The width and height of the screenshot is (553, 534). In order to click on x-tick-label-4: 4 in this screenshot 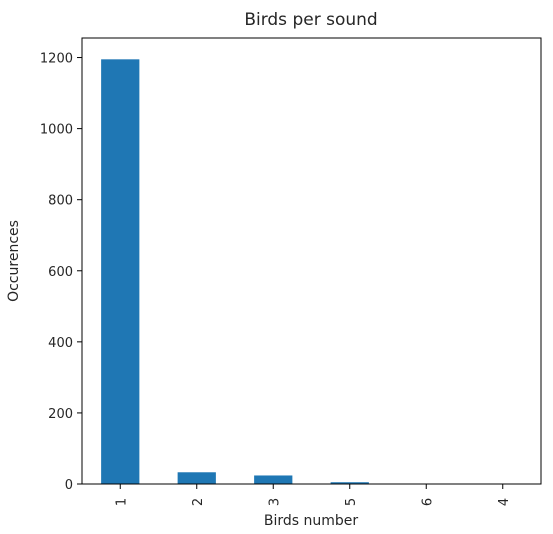, I will do `click(504, 502)`.